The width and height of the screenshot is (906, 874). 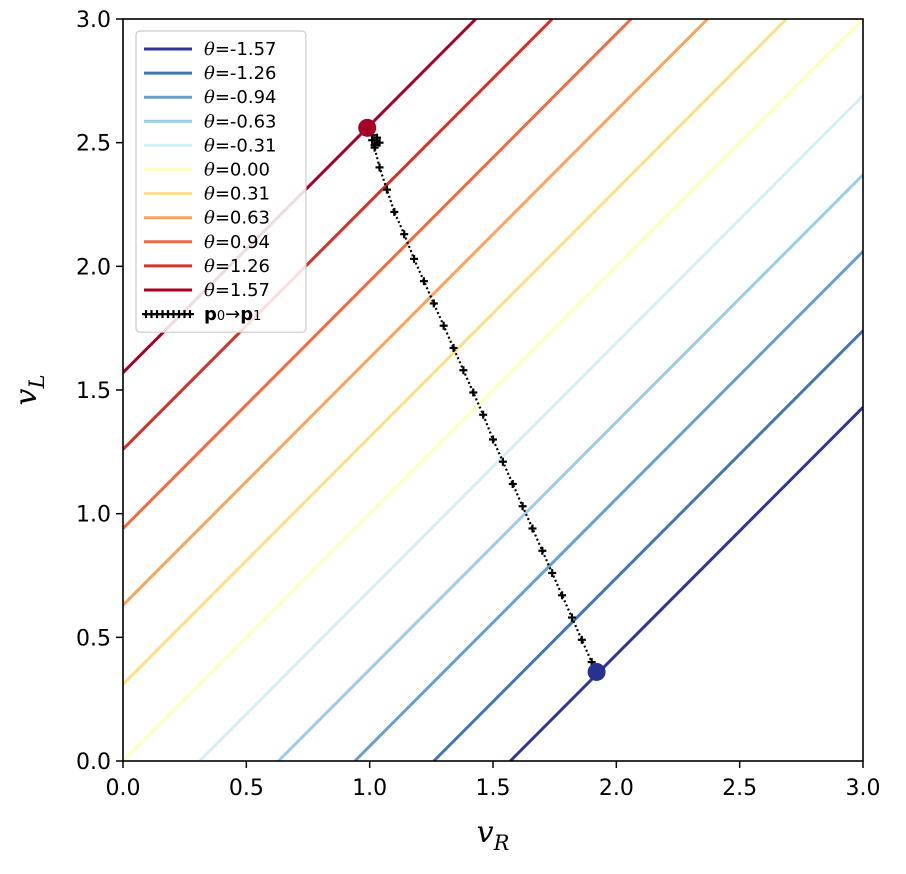 What do you see at coordinates (93, 20) in the screenshot?
I see `y-tick-label-6: 3.0` at bounding box center [93, 20].